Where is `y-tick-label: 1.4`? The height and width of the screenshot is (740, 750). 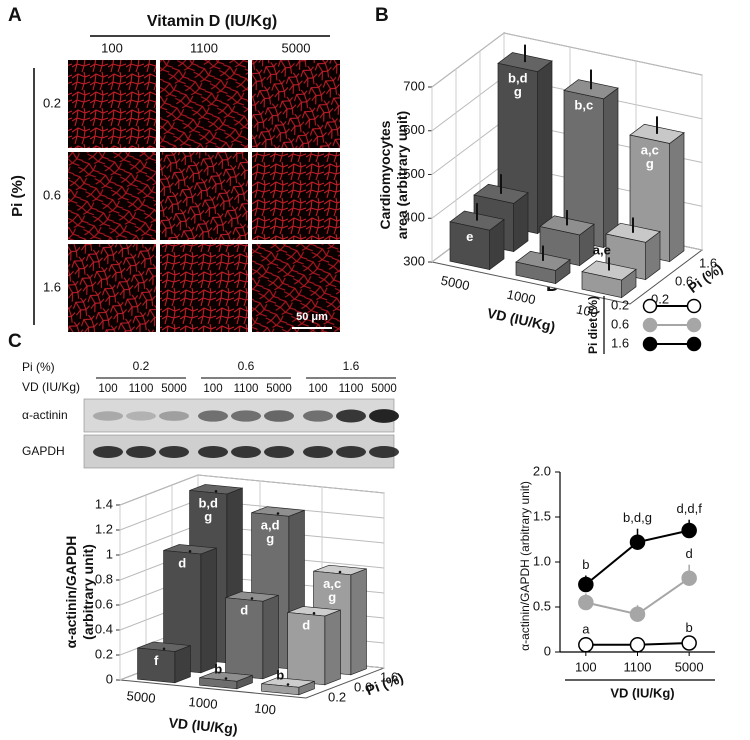 y-tick-label: 1.4 is located at coordinates (104, 503).